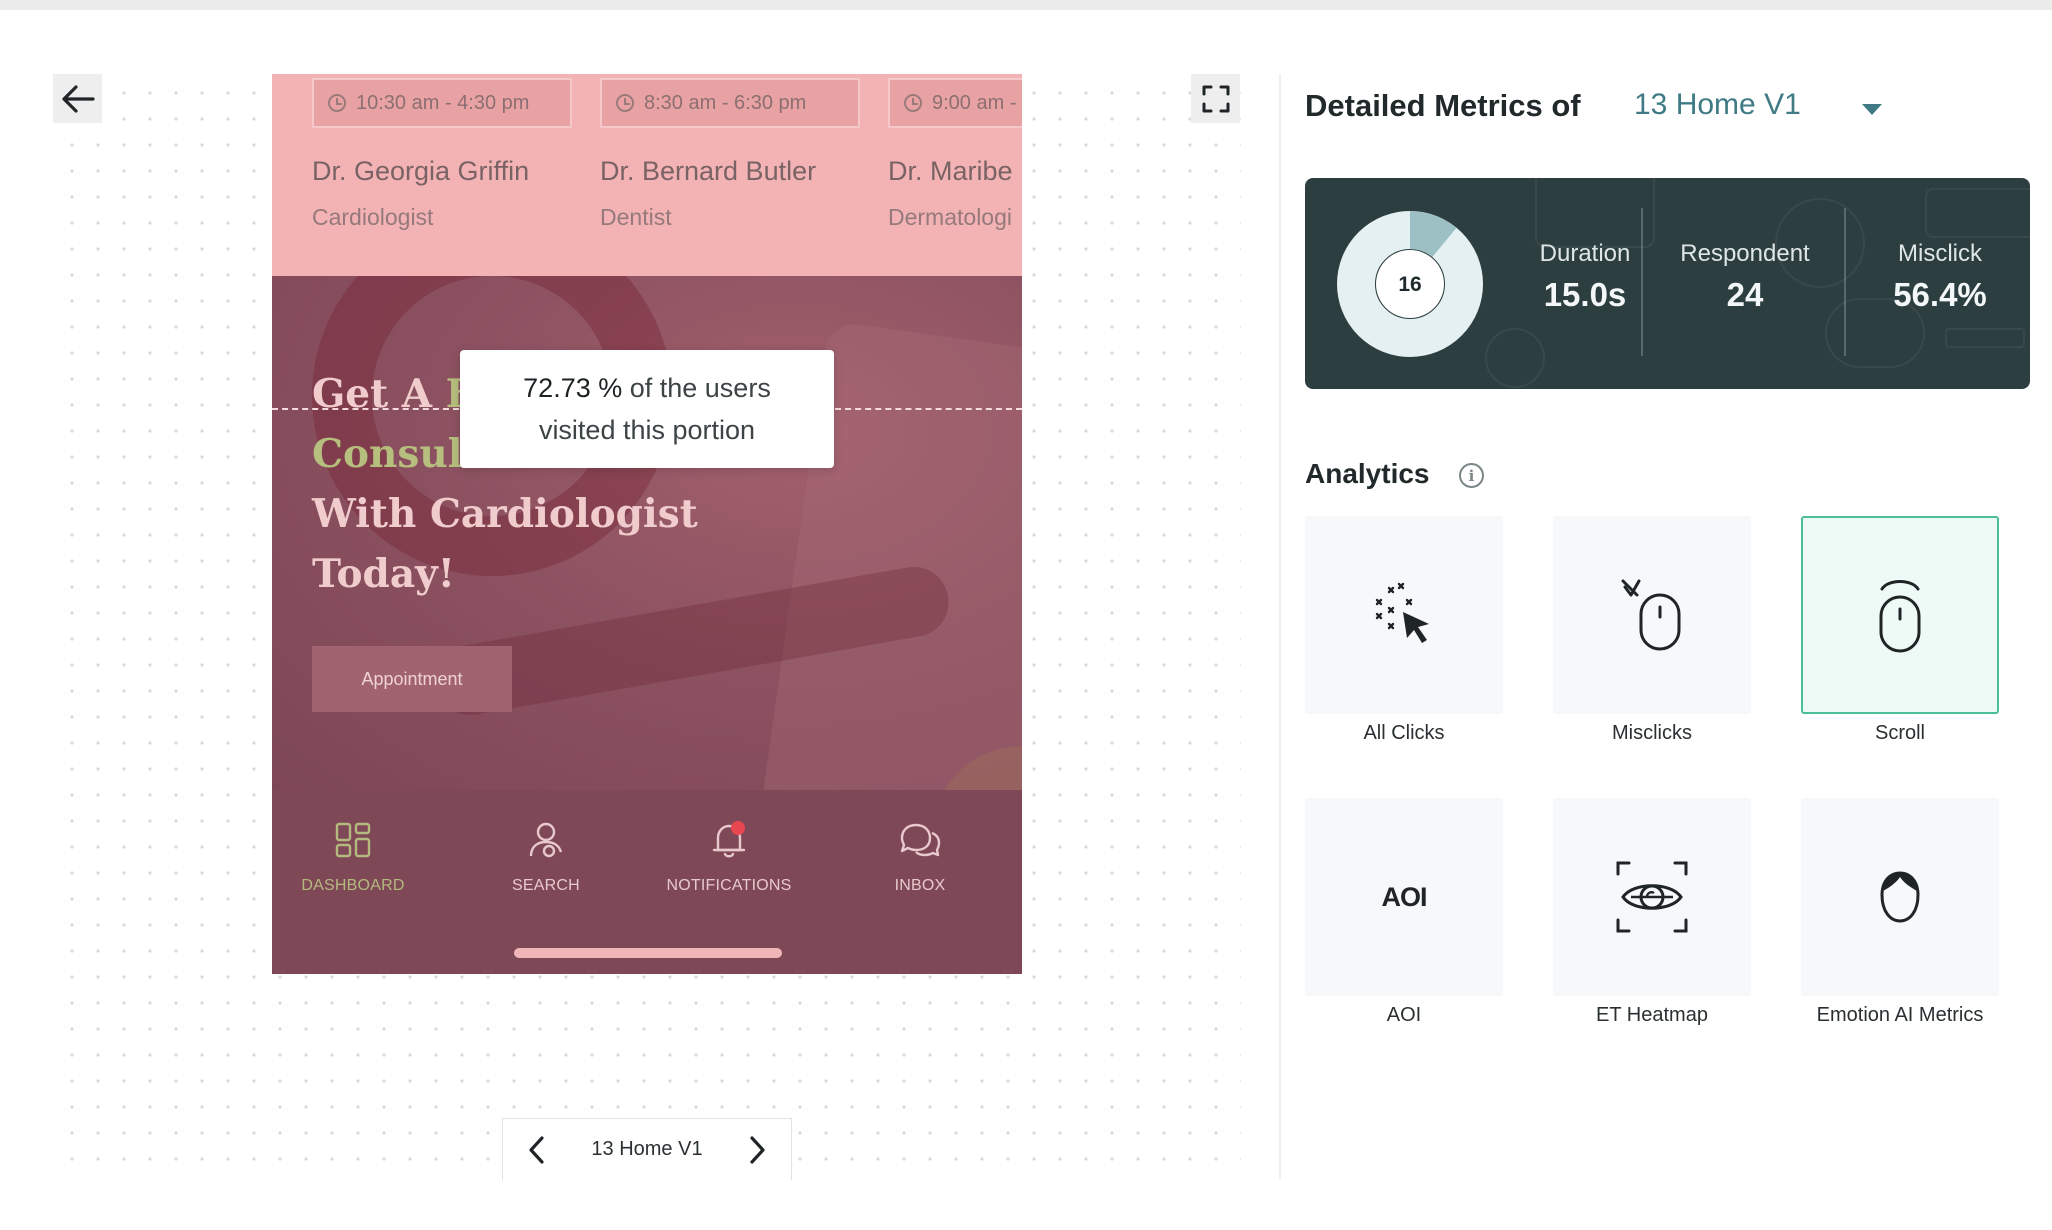  Describe the element at coordinates (1402, 612) in the screenshot. I see `all-clicks-icon` at that location.